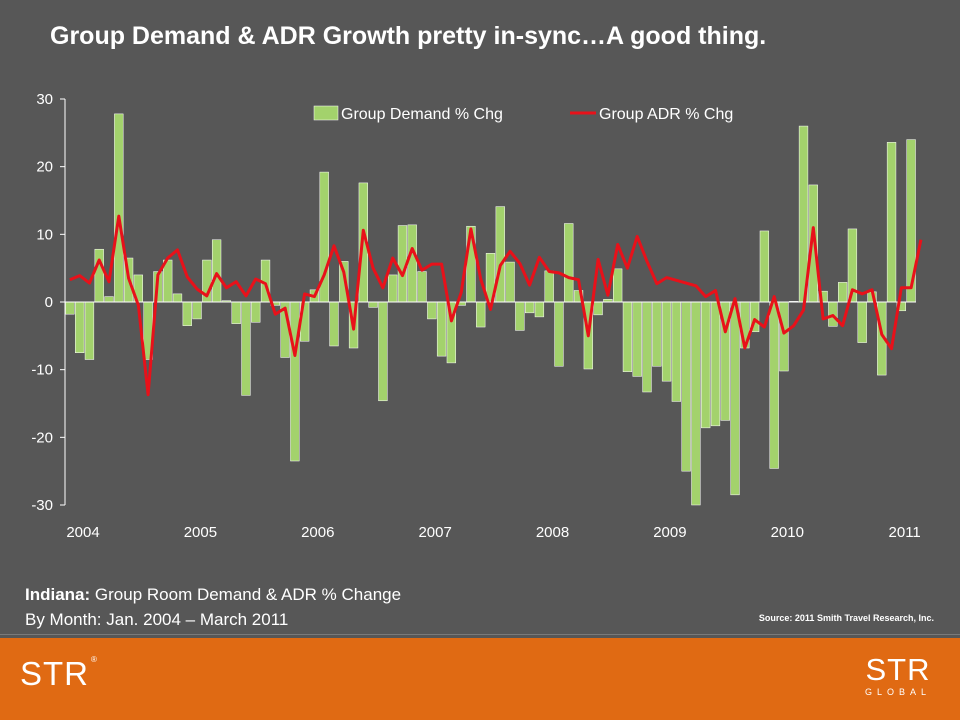 This screenshot has width=960, height=720. I want to click on footer-bar, so click(480, 679).